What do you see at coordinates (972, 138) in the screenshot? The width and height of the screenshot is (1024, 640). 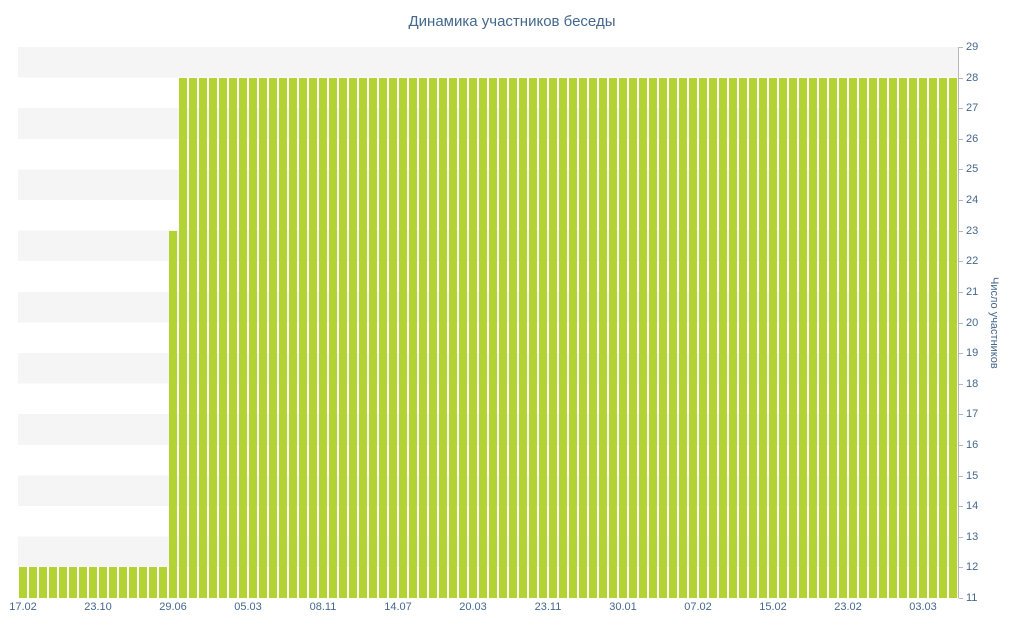 I see `y-tick-label: 26` at bounding box center [972, 138].